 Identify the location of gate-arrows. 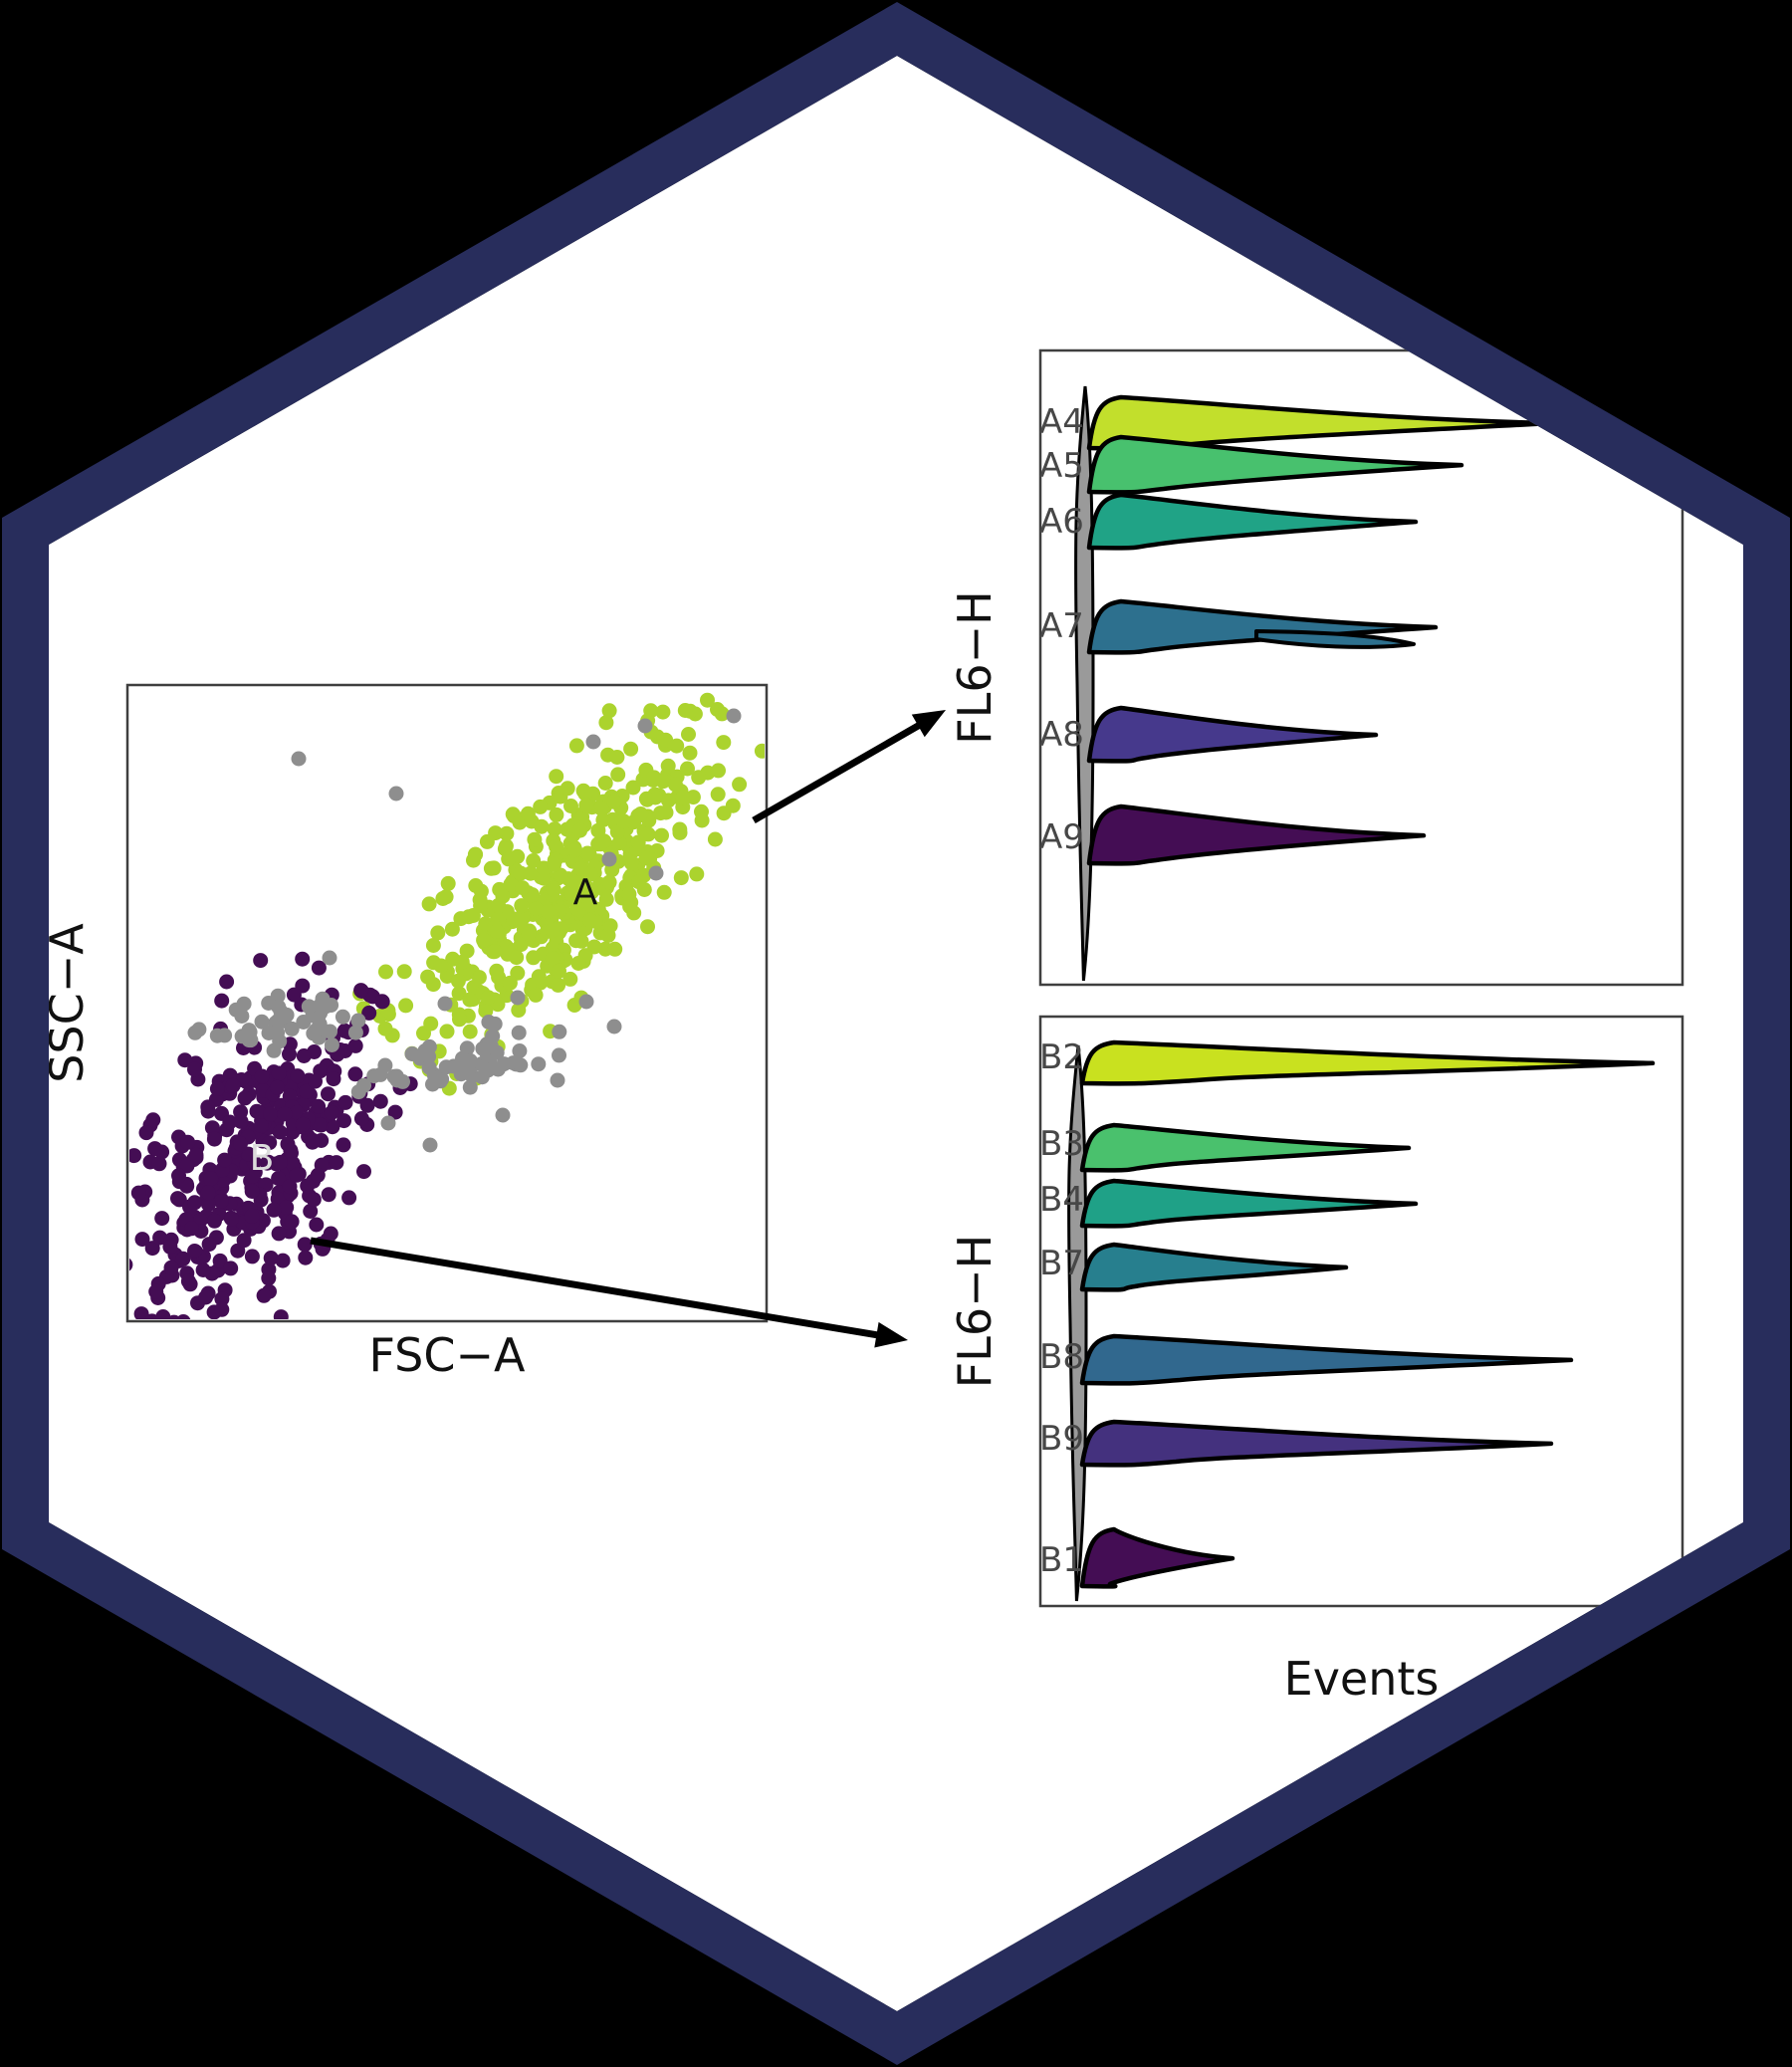
(628, 1029).